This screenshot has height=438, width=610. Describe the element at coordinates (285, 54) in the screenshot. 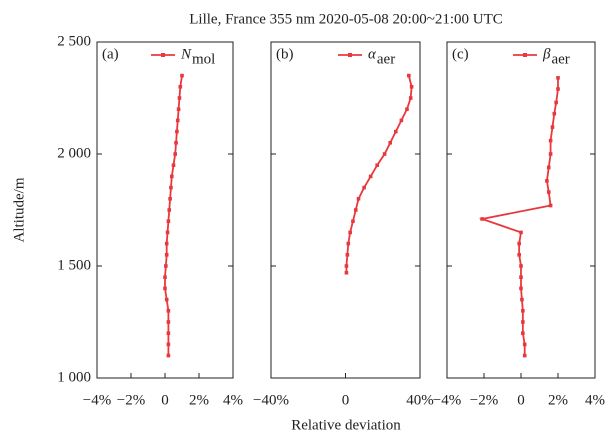

I see `panel-label: (b)` at that location.